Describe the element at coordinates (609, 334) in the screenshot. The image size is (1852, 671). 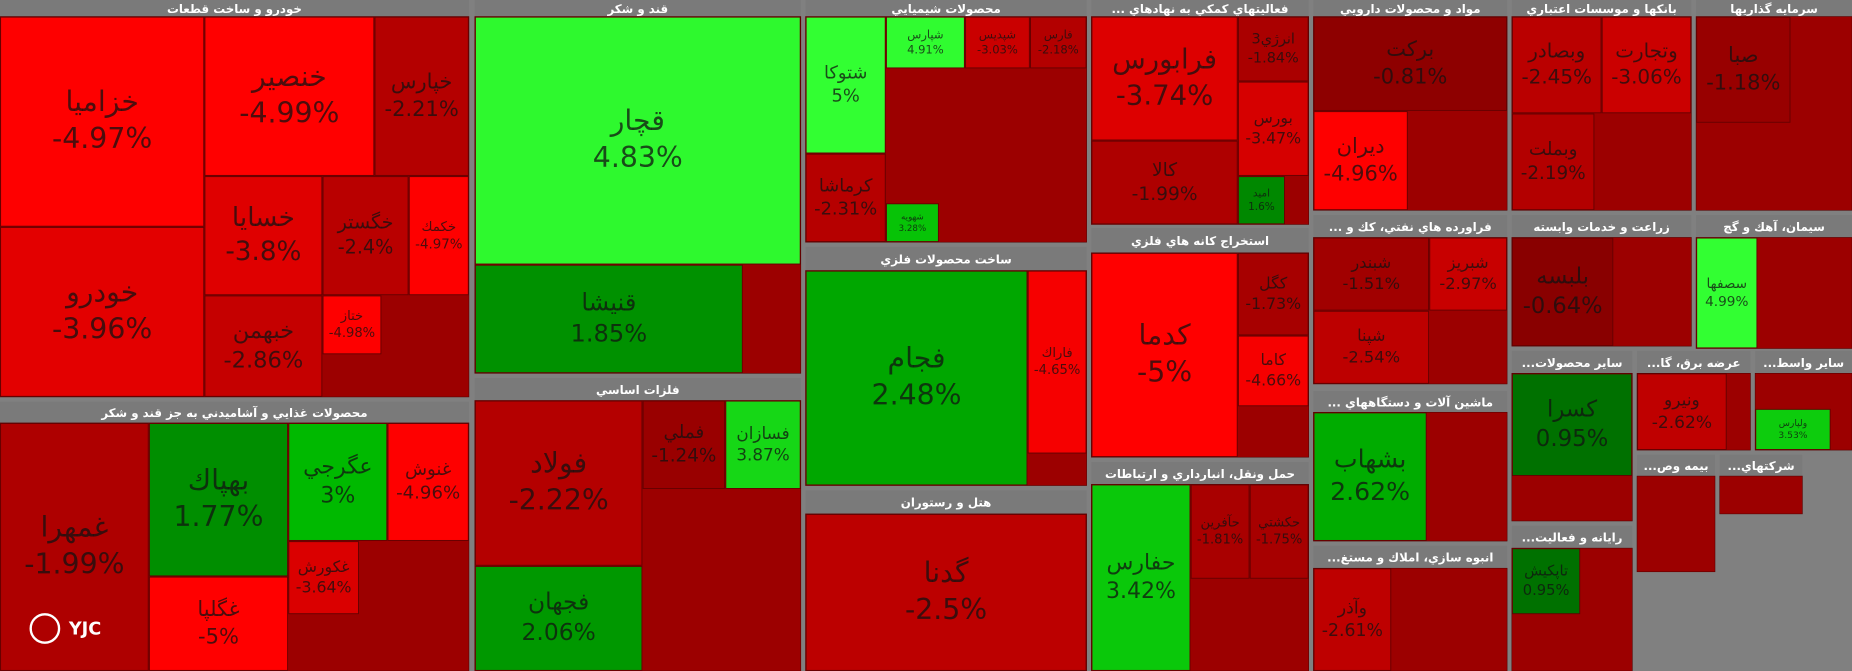
I see `tile-value: 1.85%` at that location.